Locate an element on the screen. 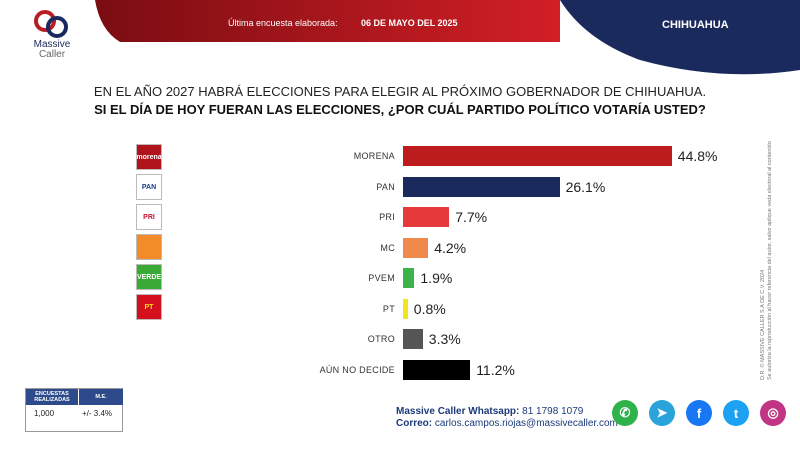 The image size is (800, 450). value-label: 0.8% is located at coordinates (429, 308).